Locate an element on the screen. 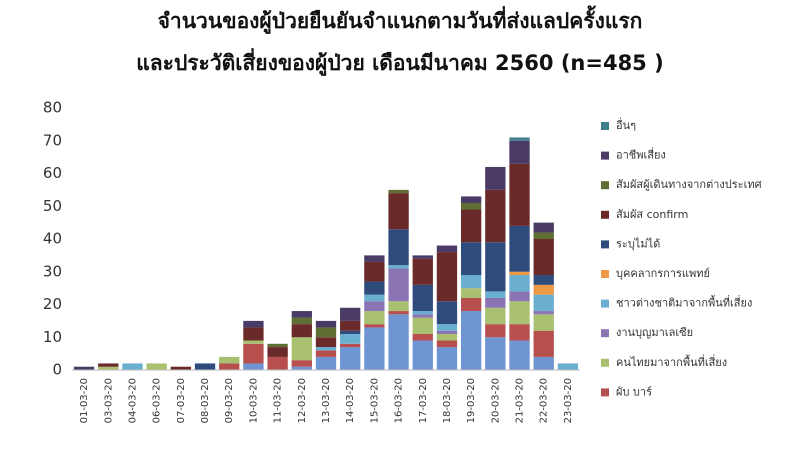  x-tick-label: 21-03-20 is located at coordinates (520, 400).